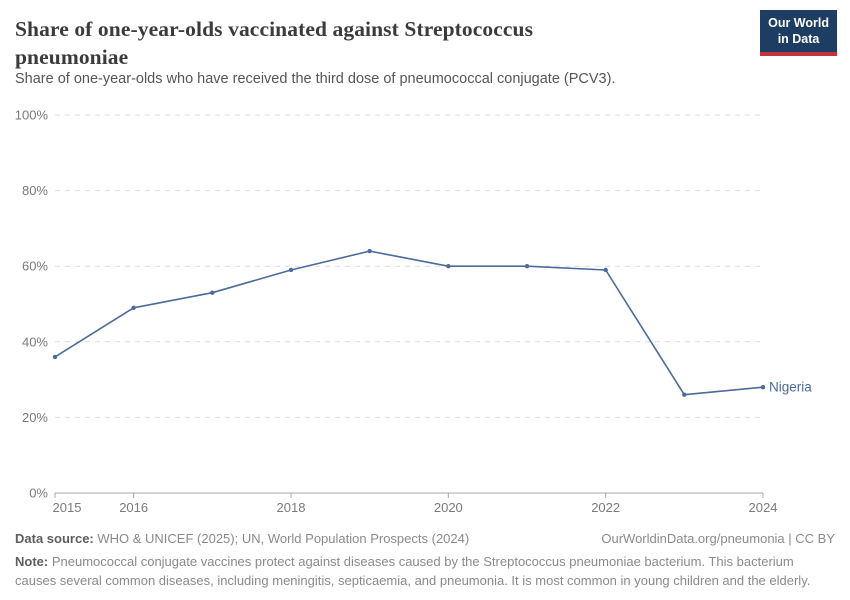 The height and width of the screenshot is (600, 850). I want to click on y-axis-tick-label: 0%, so click(38, 493).